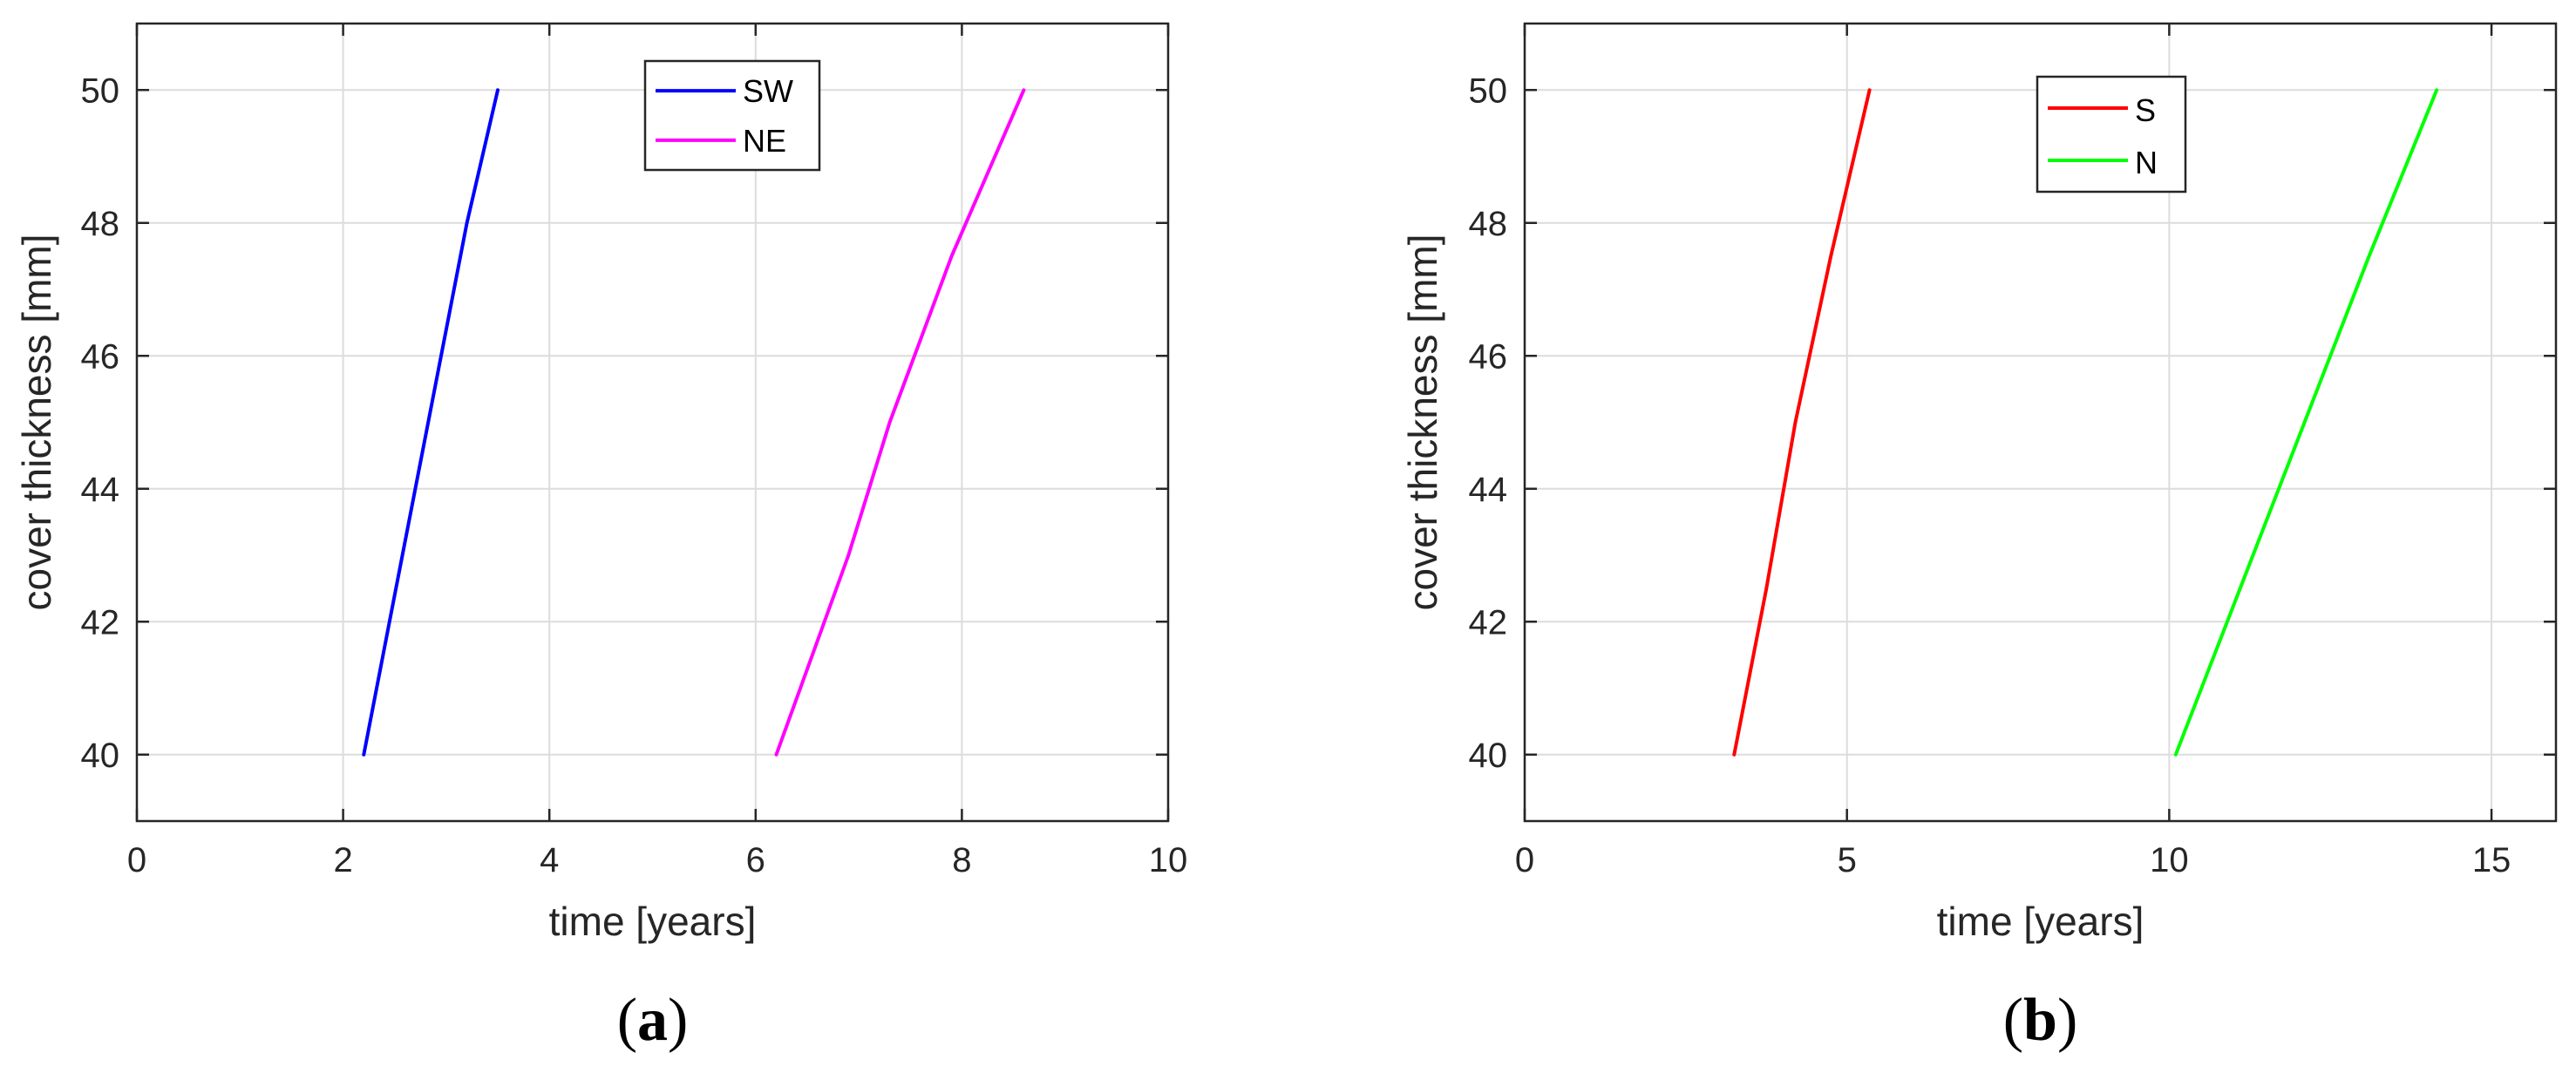  What do you see at coordinates (342, 860) in the screenshot?
I see `x-tick-label: 2` at bounding box center [342, 860].